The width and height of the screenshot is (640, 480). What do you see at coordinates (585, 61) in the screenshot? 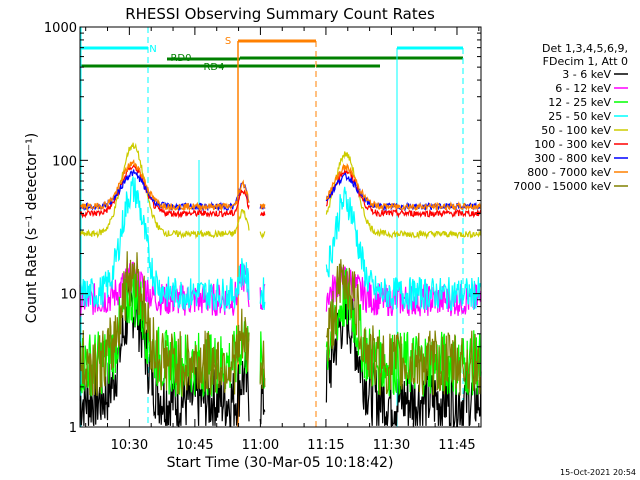
I see `legend-header-line-2: FDecim 1, Att 0` at bounding box center [585, 61].